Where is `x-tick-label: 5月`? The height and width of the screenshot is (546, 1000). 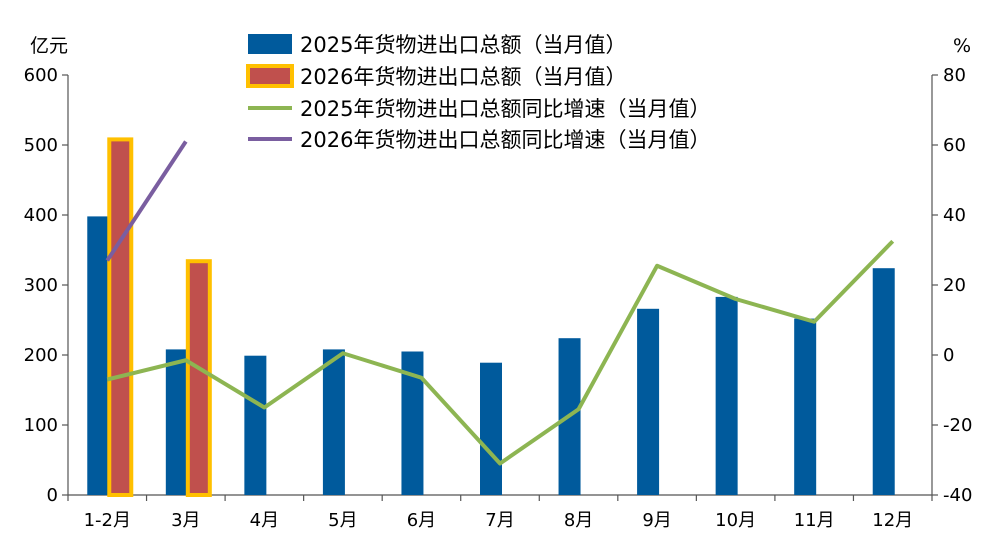
x-tick-label: 5月 is located at coordinates (342, 520).